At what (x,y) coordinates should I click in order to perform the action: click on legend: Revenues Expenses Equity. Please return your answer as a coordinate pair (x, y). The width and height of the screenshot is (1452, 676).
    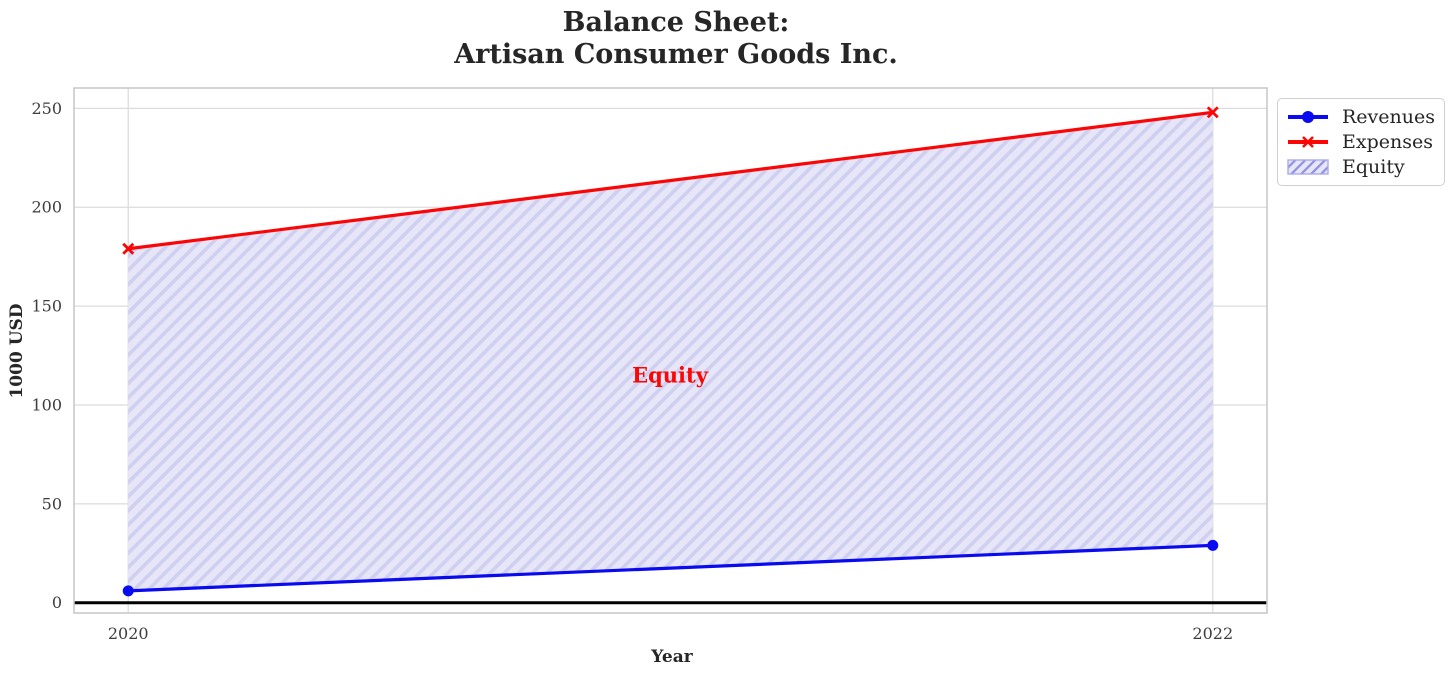
    Looking at the image, I should click on (1361, 142).